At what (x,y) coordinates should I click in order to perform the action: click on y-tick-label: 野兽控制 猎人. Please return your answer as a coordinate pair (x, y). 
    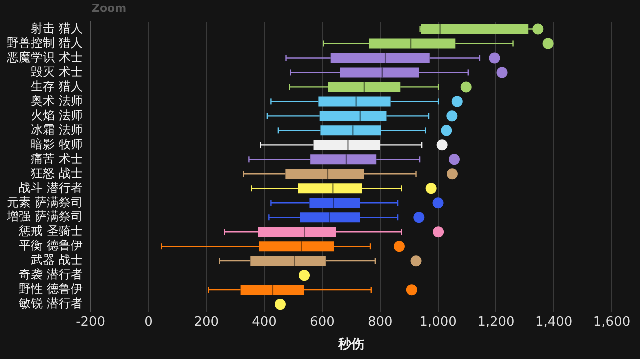
    Looking at the image, I should click on (44, 43).